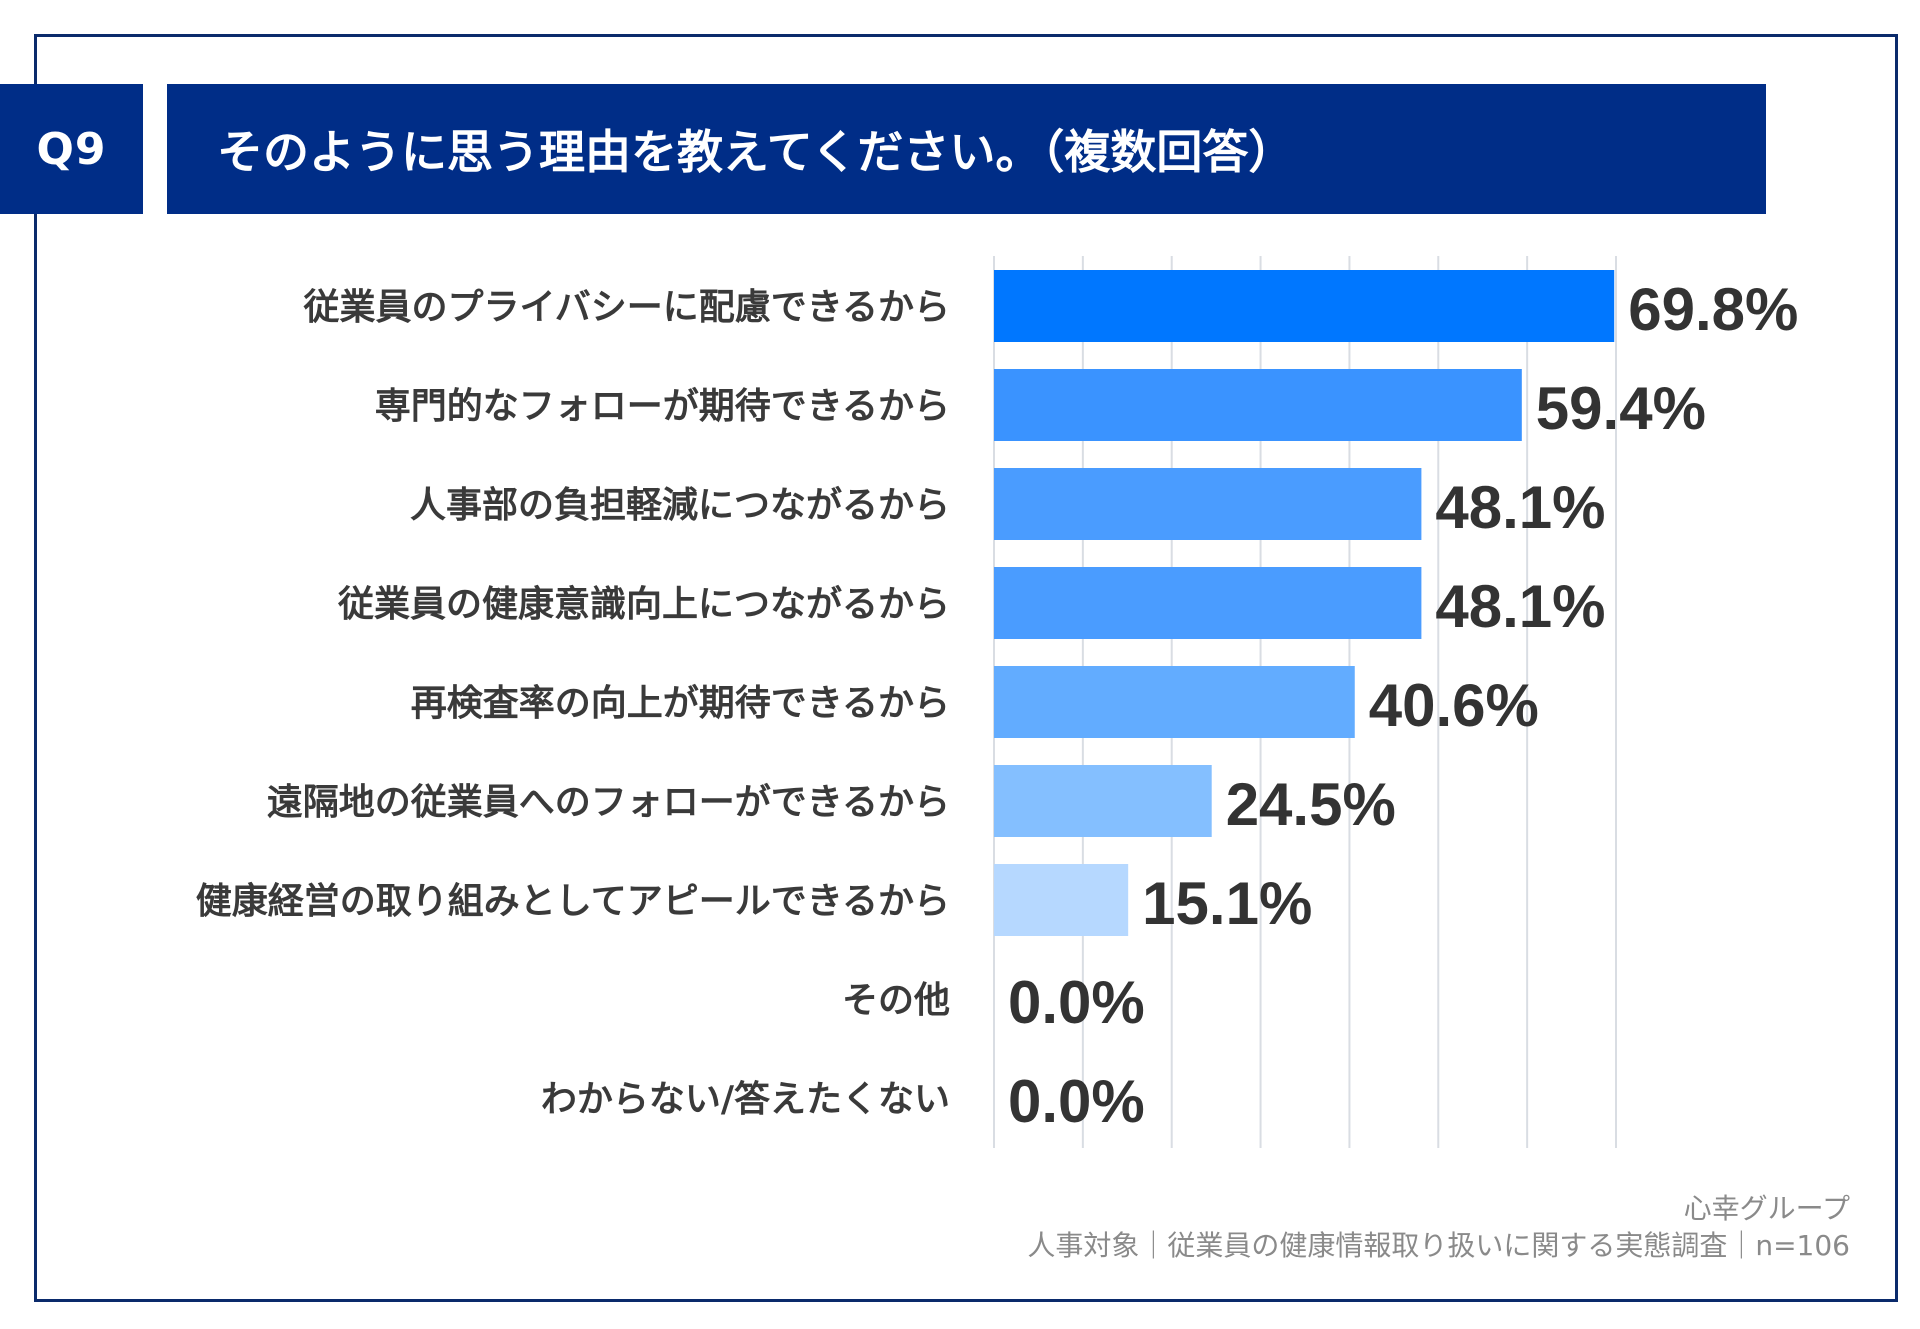 The height and width of the screenshot is (1329, 1920). What do you see at coordinates (1454, 705) in the screenshot?
I see `value-label: 40.6%` at bounding box center [1454, 705].